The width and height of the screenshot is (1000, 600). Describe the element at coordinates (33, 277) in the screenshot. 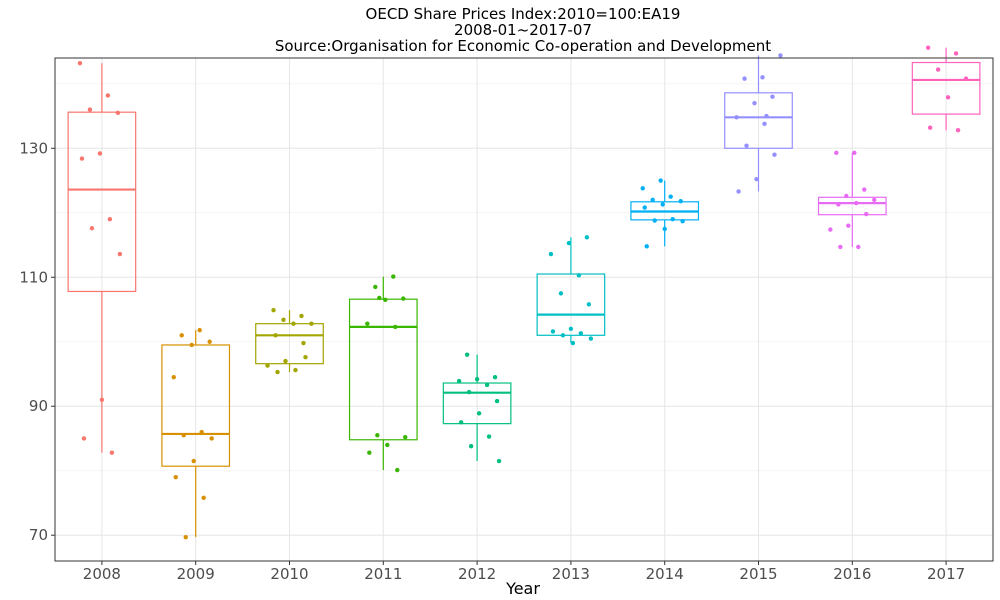

I see `y-tick-label: 110` at that location.